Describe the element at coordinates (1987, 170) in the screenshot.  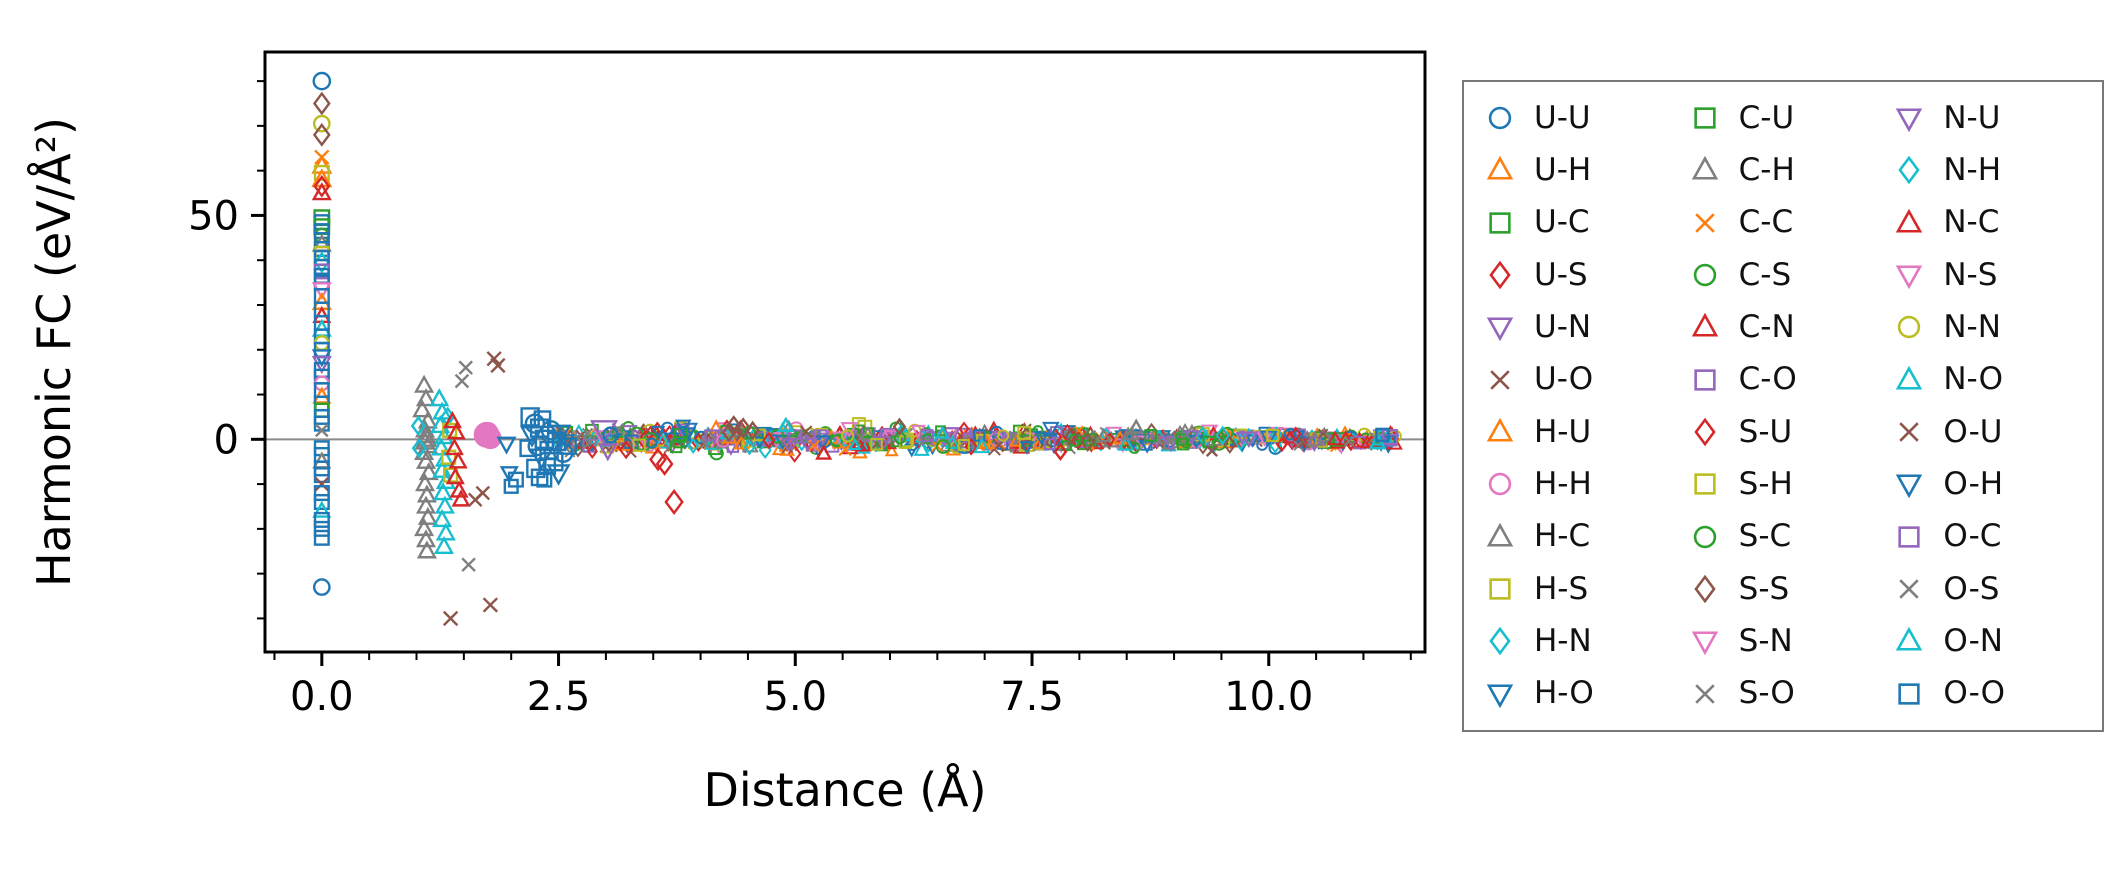
I see `legend-entry-n-h: N-H` at that location.